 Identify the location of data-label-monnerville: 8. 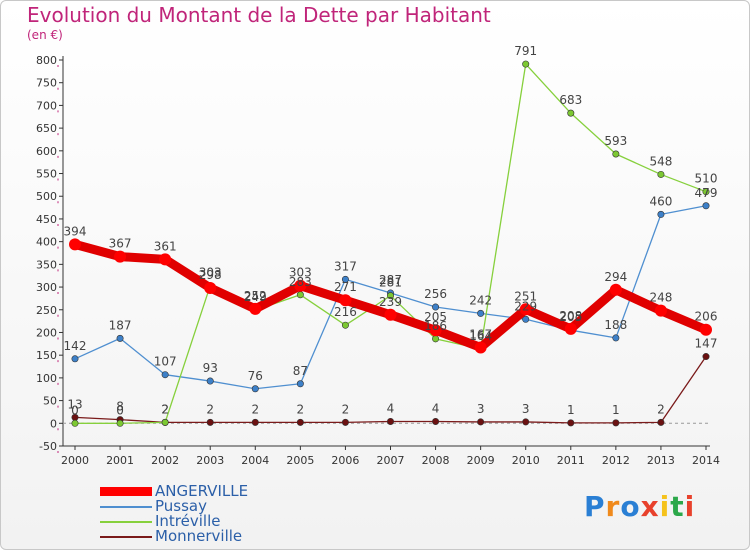
(120, 407).